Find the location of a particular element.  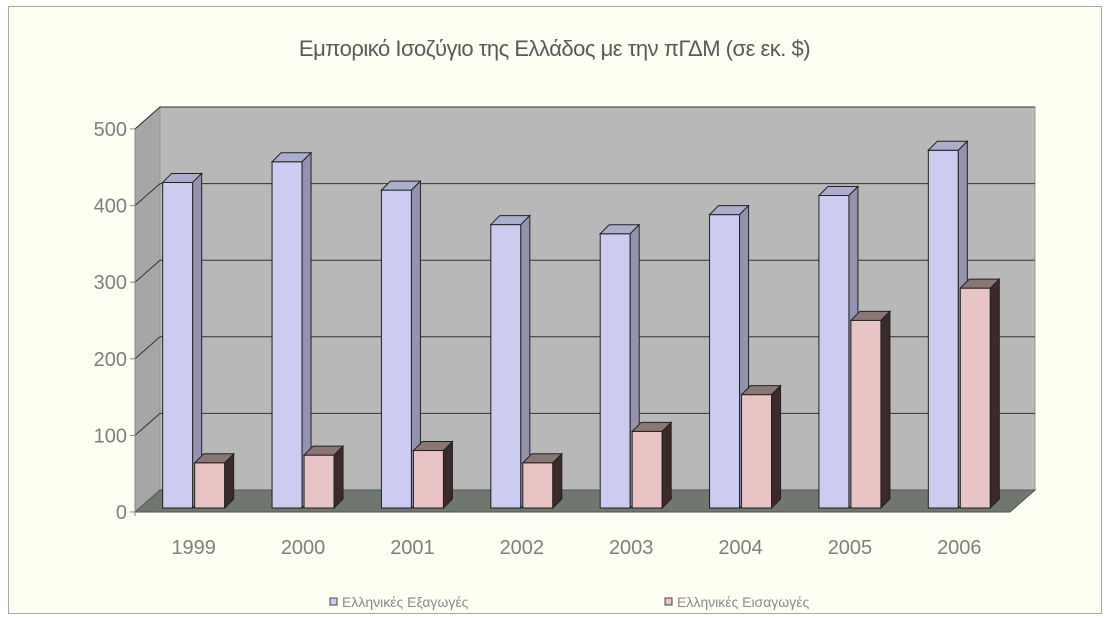

y-tick-label: 100 is located at coordinates (110, 436).